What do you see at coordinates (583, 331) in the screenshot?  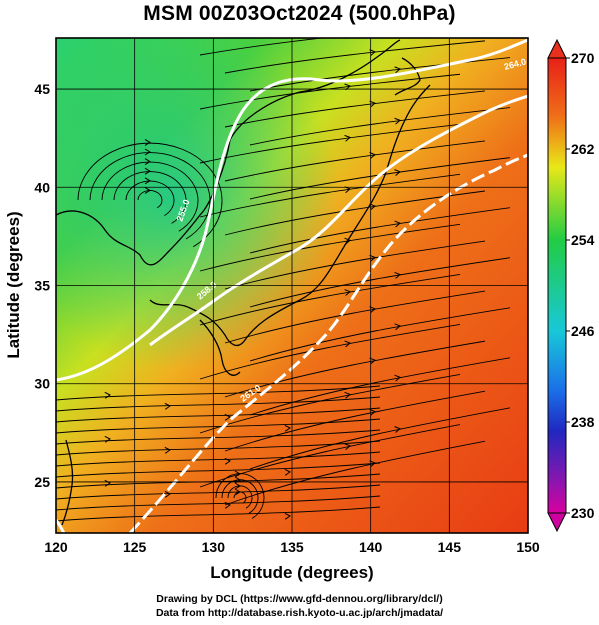 I see `colorbar-tick-label: 246` at bounding box center [583, 331].